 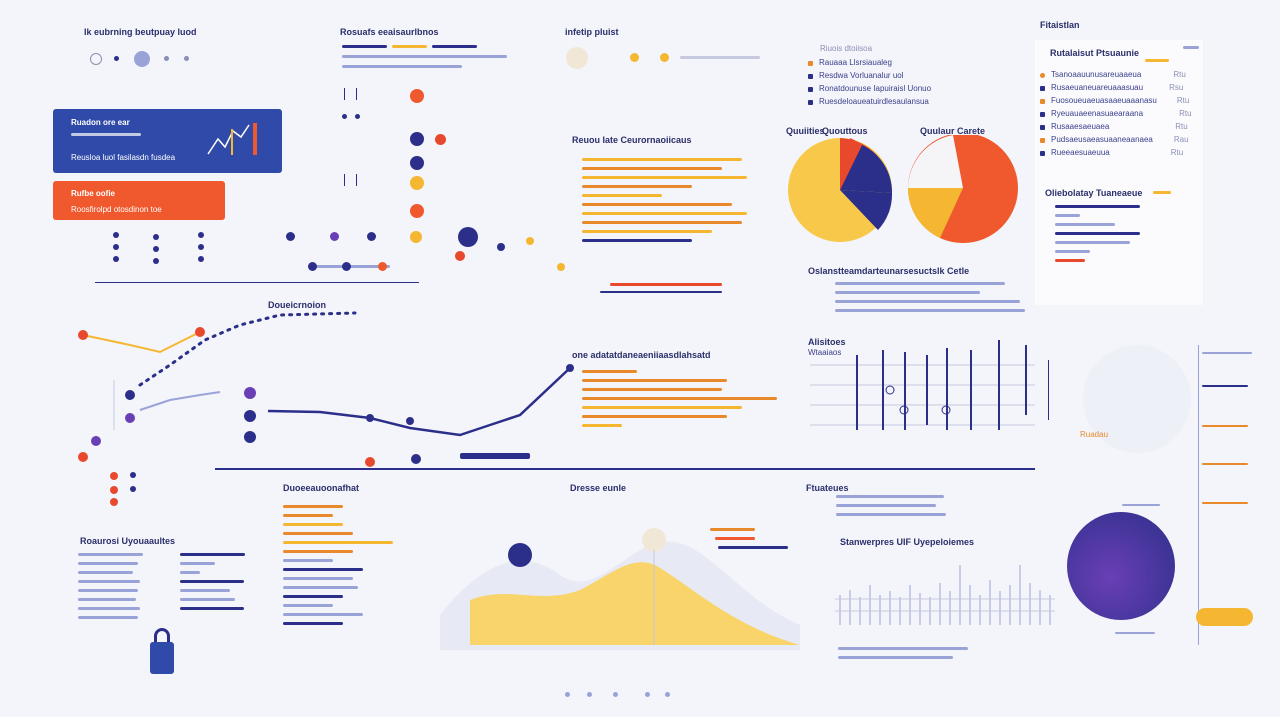 I want to click on table-row: Rueeaesuaeuua Rtu, so click(x=1111, y=153).